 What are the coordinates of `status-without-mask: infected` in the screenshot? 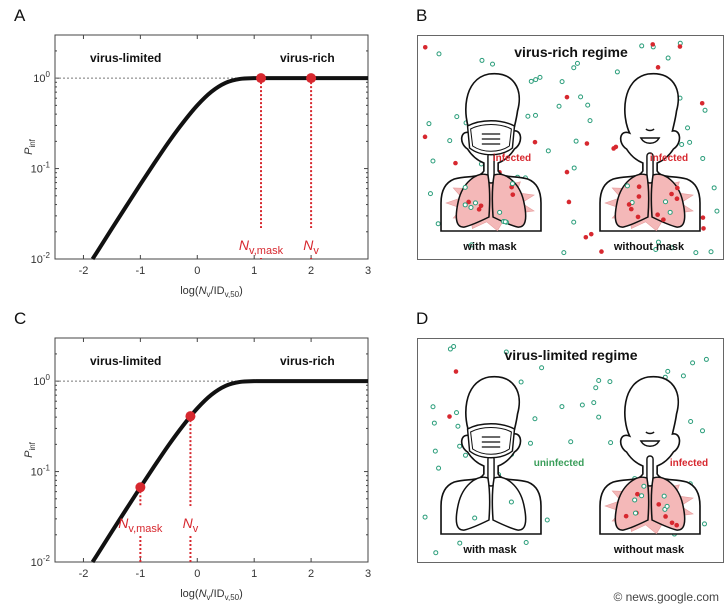 It's located at (669, 158).